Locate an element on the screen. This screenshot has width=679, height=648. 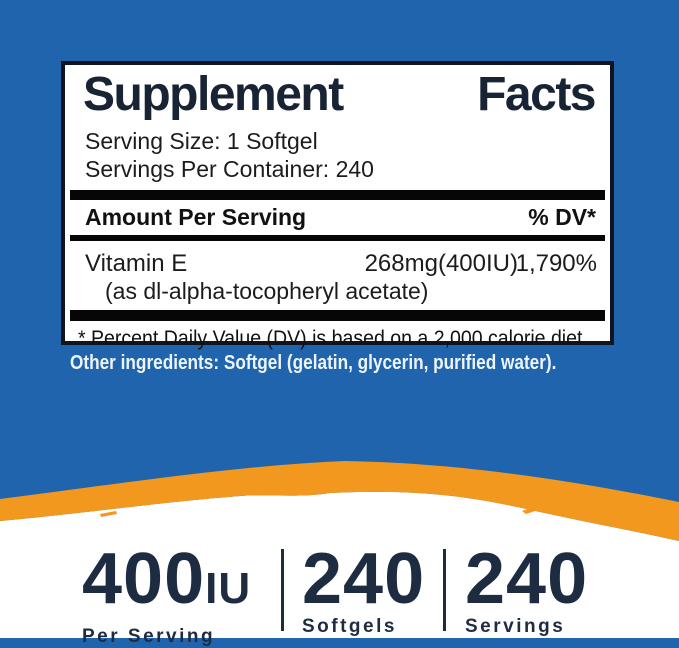
panel-title-word-supplement: Supplement is located at coordinates (213, 94).